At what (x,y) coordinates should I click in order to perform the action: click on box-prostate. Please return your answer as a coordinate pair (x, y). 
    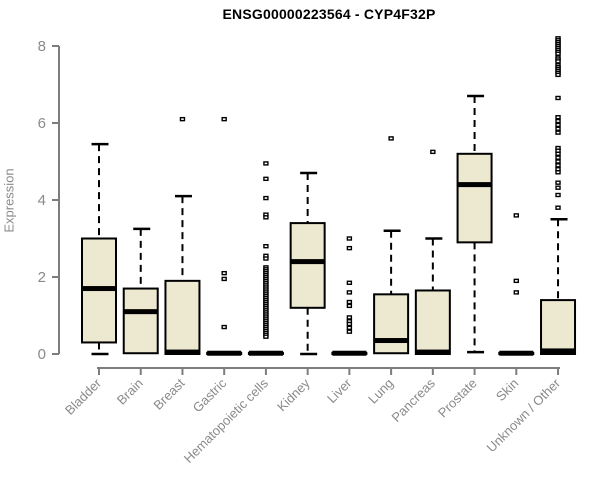
    Looking at the image, I should click on (474, 224).